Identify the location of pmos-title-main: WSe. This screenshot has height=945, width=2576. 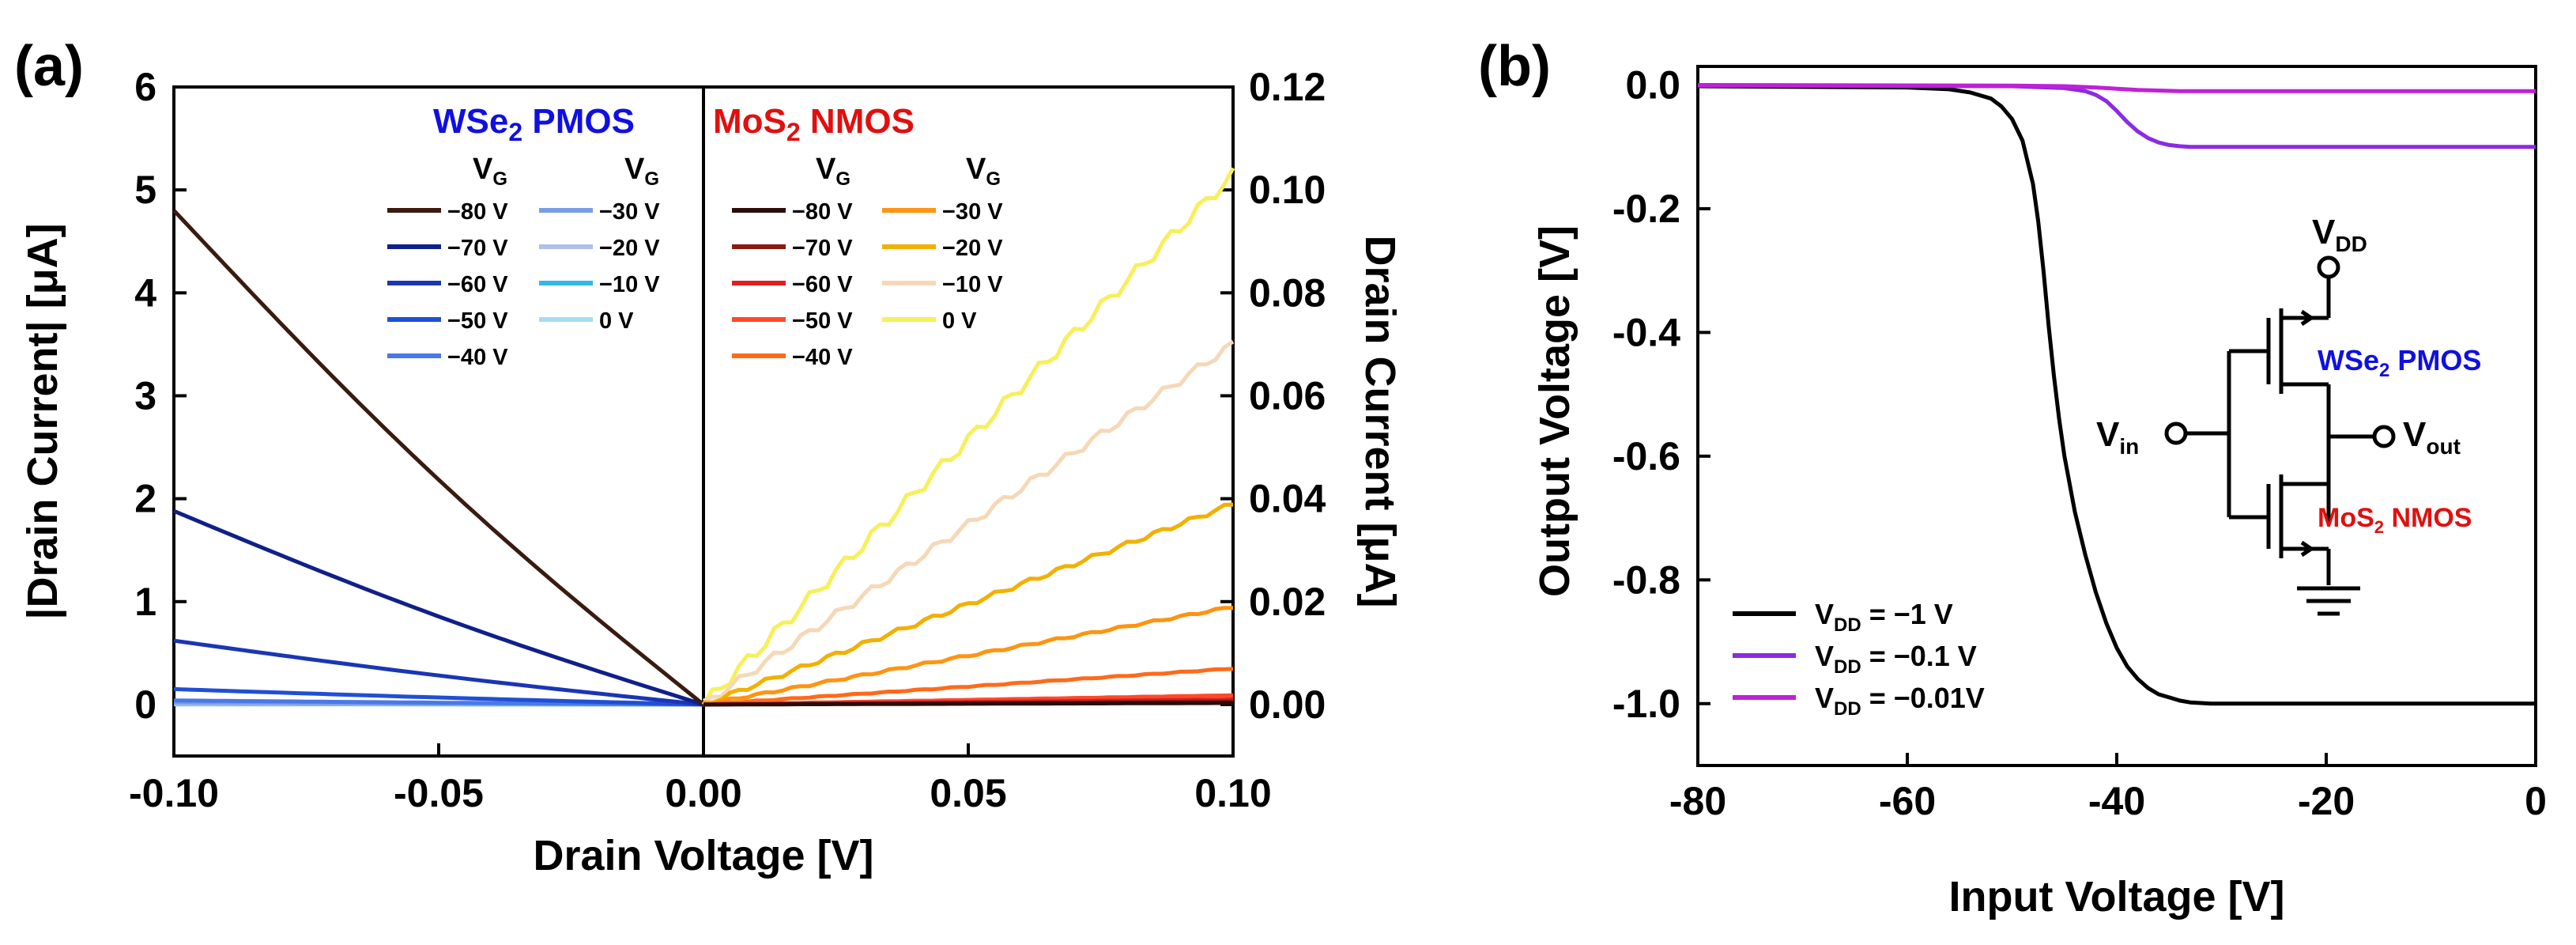
(471, 122).